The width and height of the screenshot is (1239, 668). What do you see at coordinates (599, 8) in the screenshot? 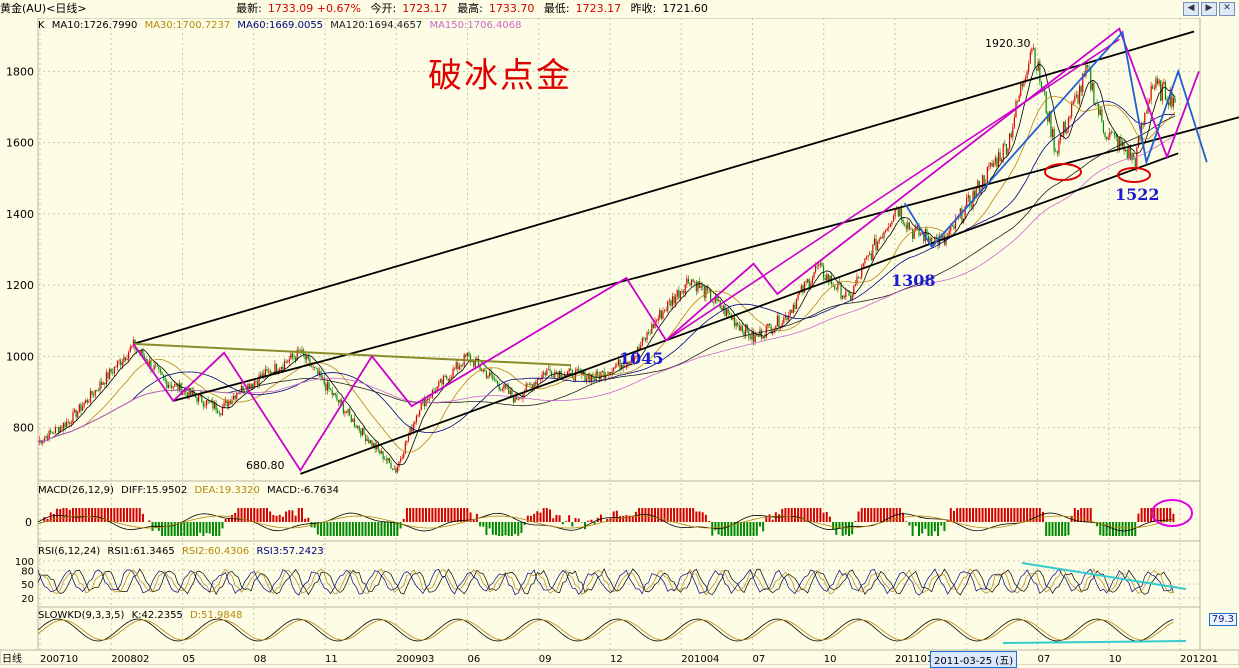
I see `low-value: 1723.17` at bounding box center [599, 8].